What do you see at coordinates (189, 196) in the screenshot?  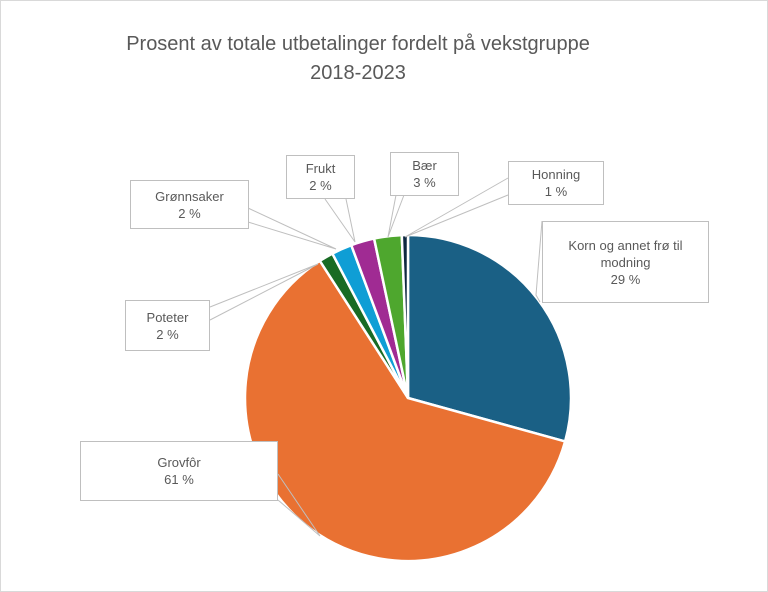 I see `label-name: Grønnsaker` at bounding box center [189, 196].